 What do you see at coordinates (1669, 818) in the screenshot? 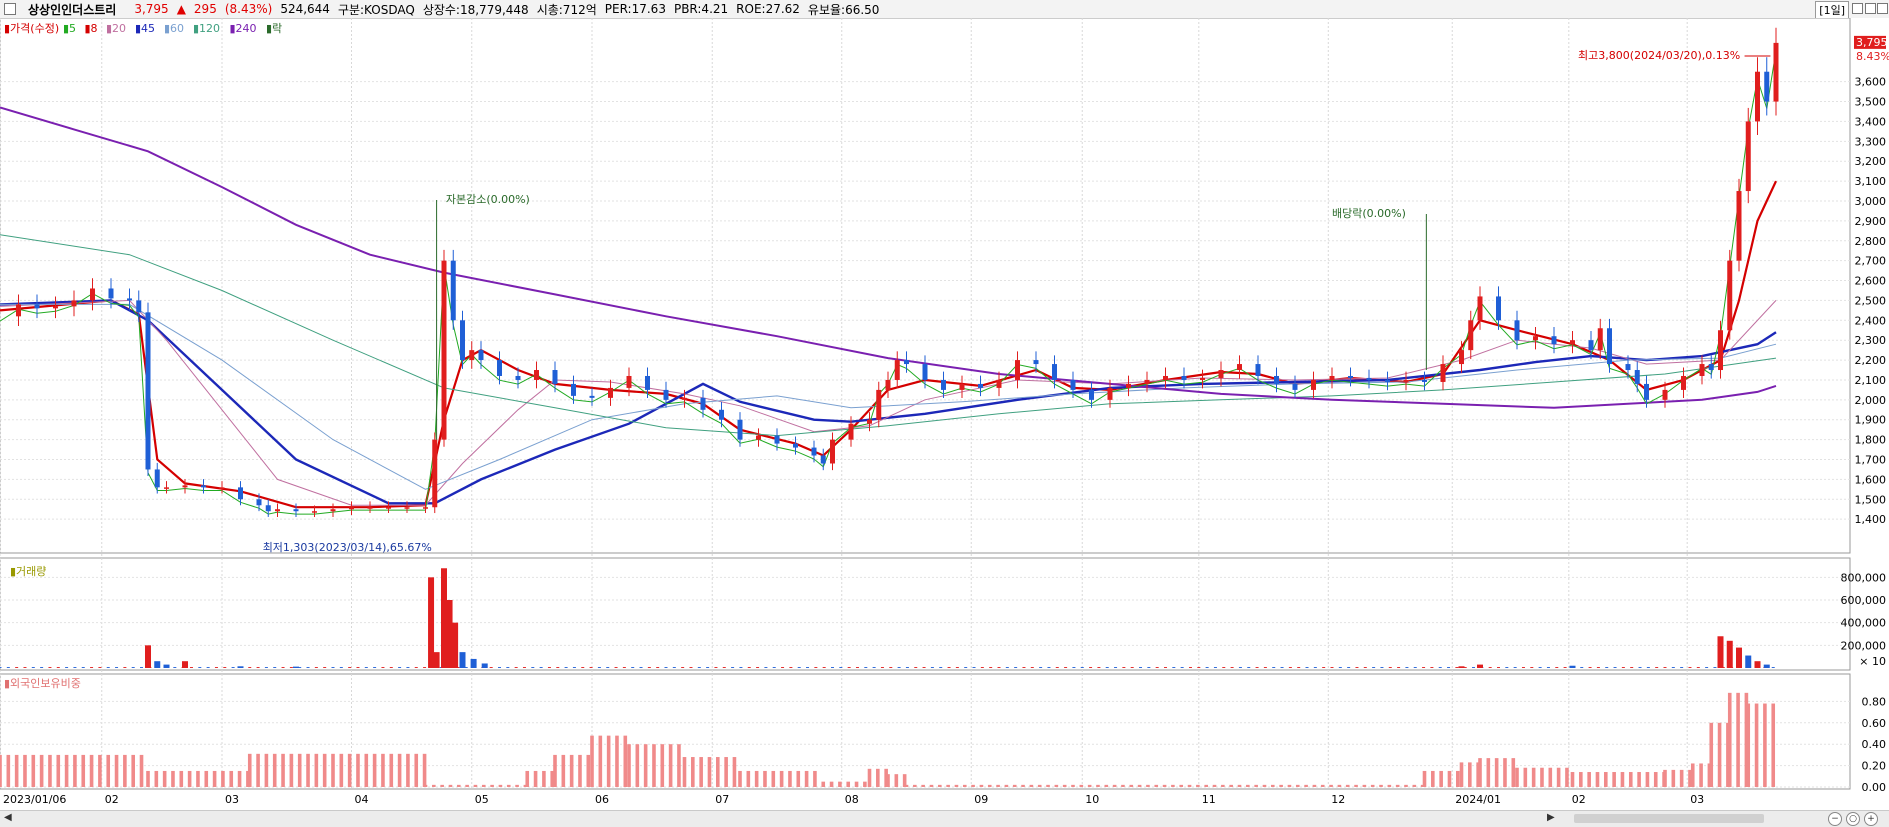
I see `scroll-thumb` at bounding box center [1669, 818].